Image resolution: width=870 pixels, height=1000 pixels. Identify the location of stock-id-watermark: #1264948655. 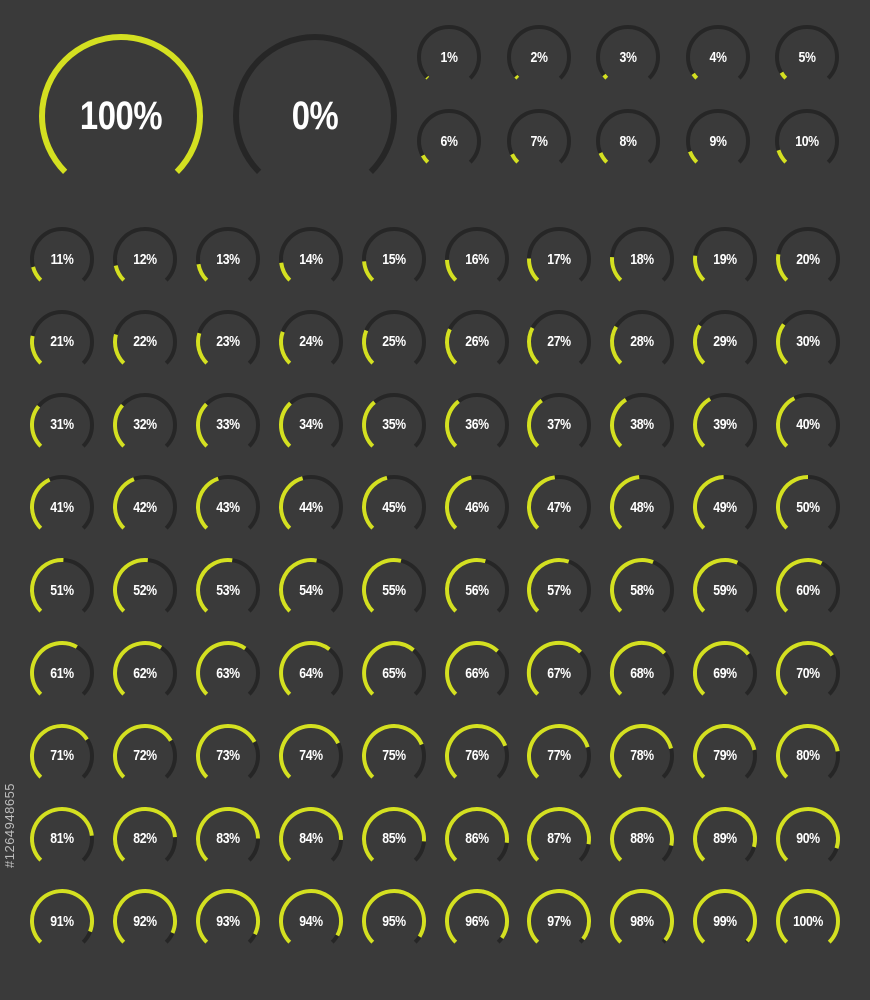
(9, 825).